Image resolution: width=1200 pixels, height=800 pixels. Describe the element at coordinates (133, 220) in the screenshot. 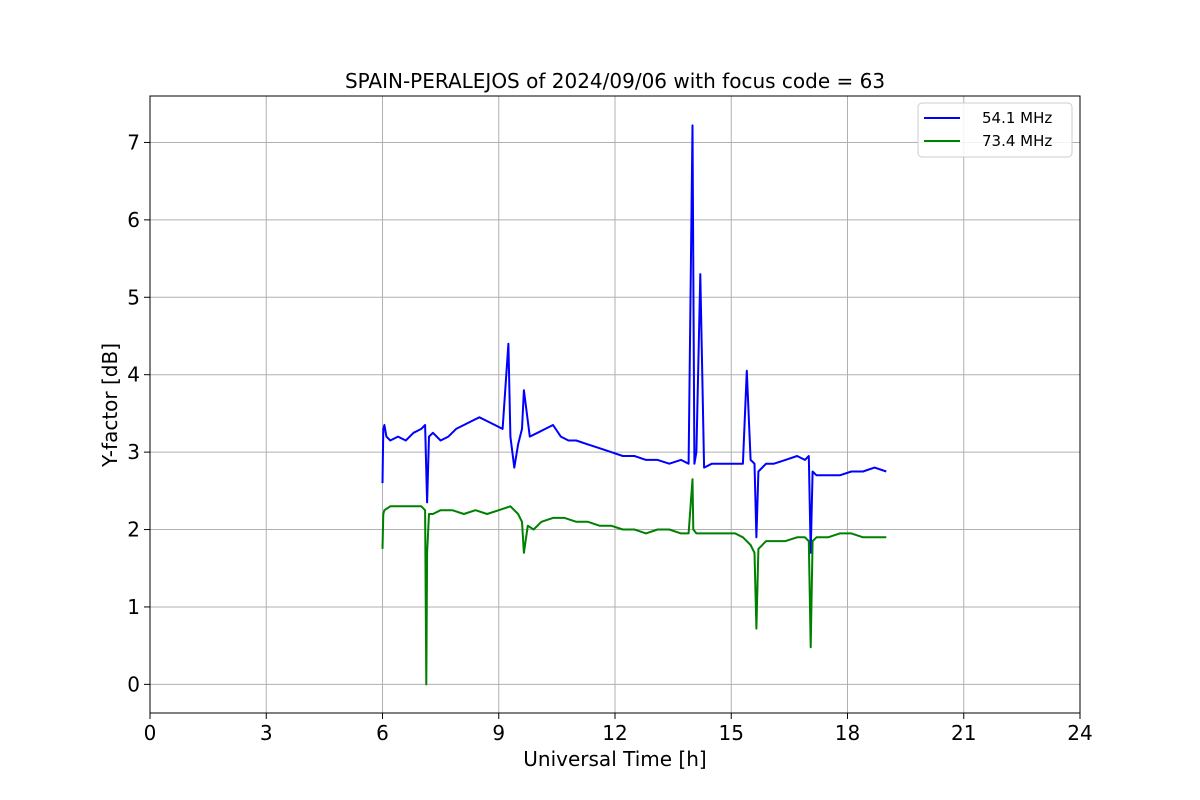

I see `y-tick-label: 6` at that location.